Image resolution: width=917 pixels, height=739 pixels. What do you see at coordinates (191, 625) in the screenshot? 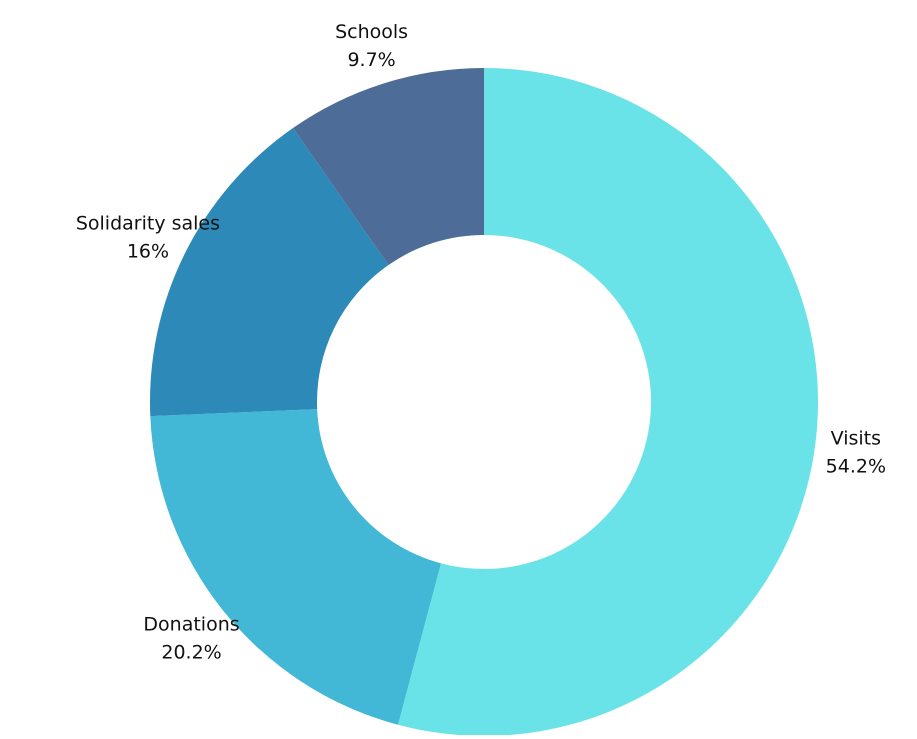
I see `slice-category-label: Donations` at bounding box center [191, 625].